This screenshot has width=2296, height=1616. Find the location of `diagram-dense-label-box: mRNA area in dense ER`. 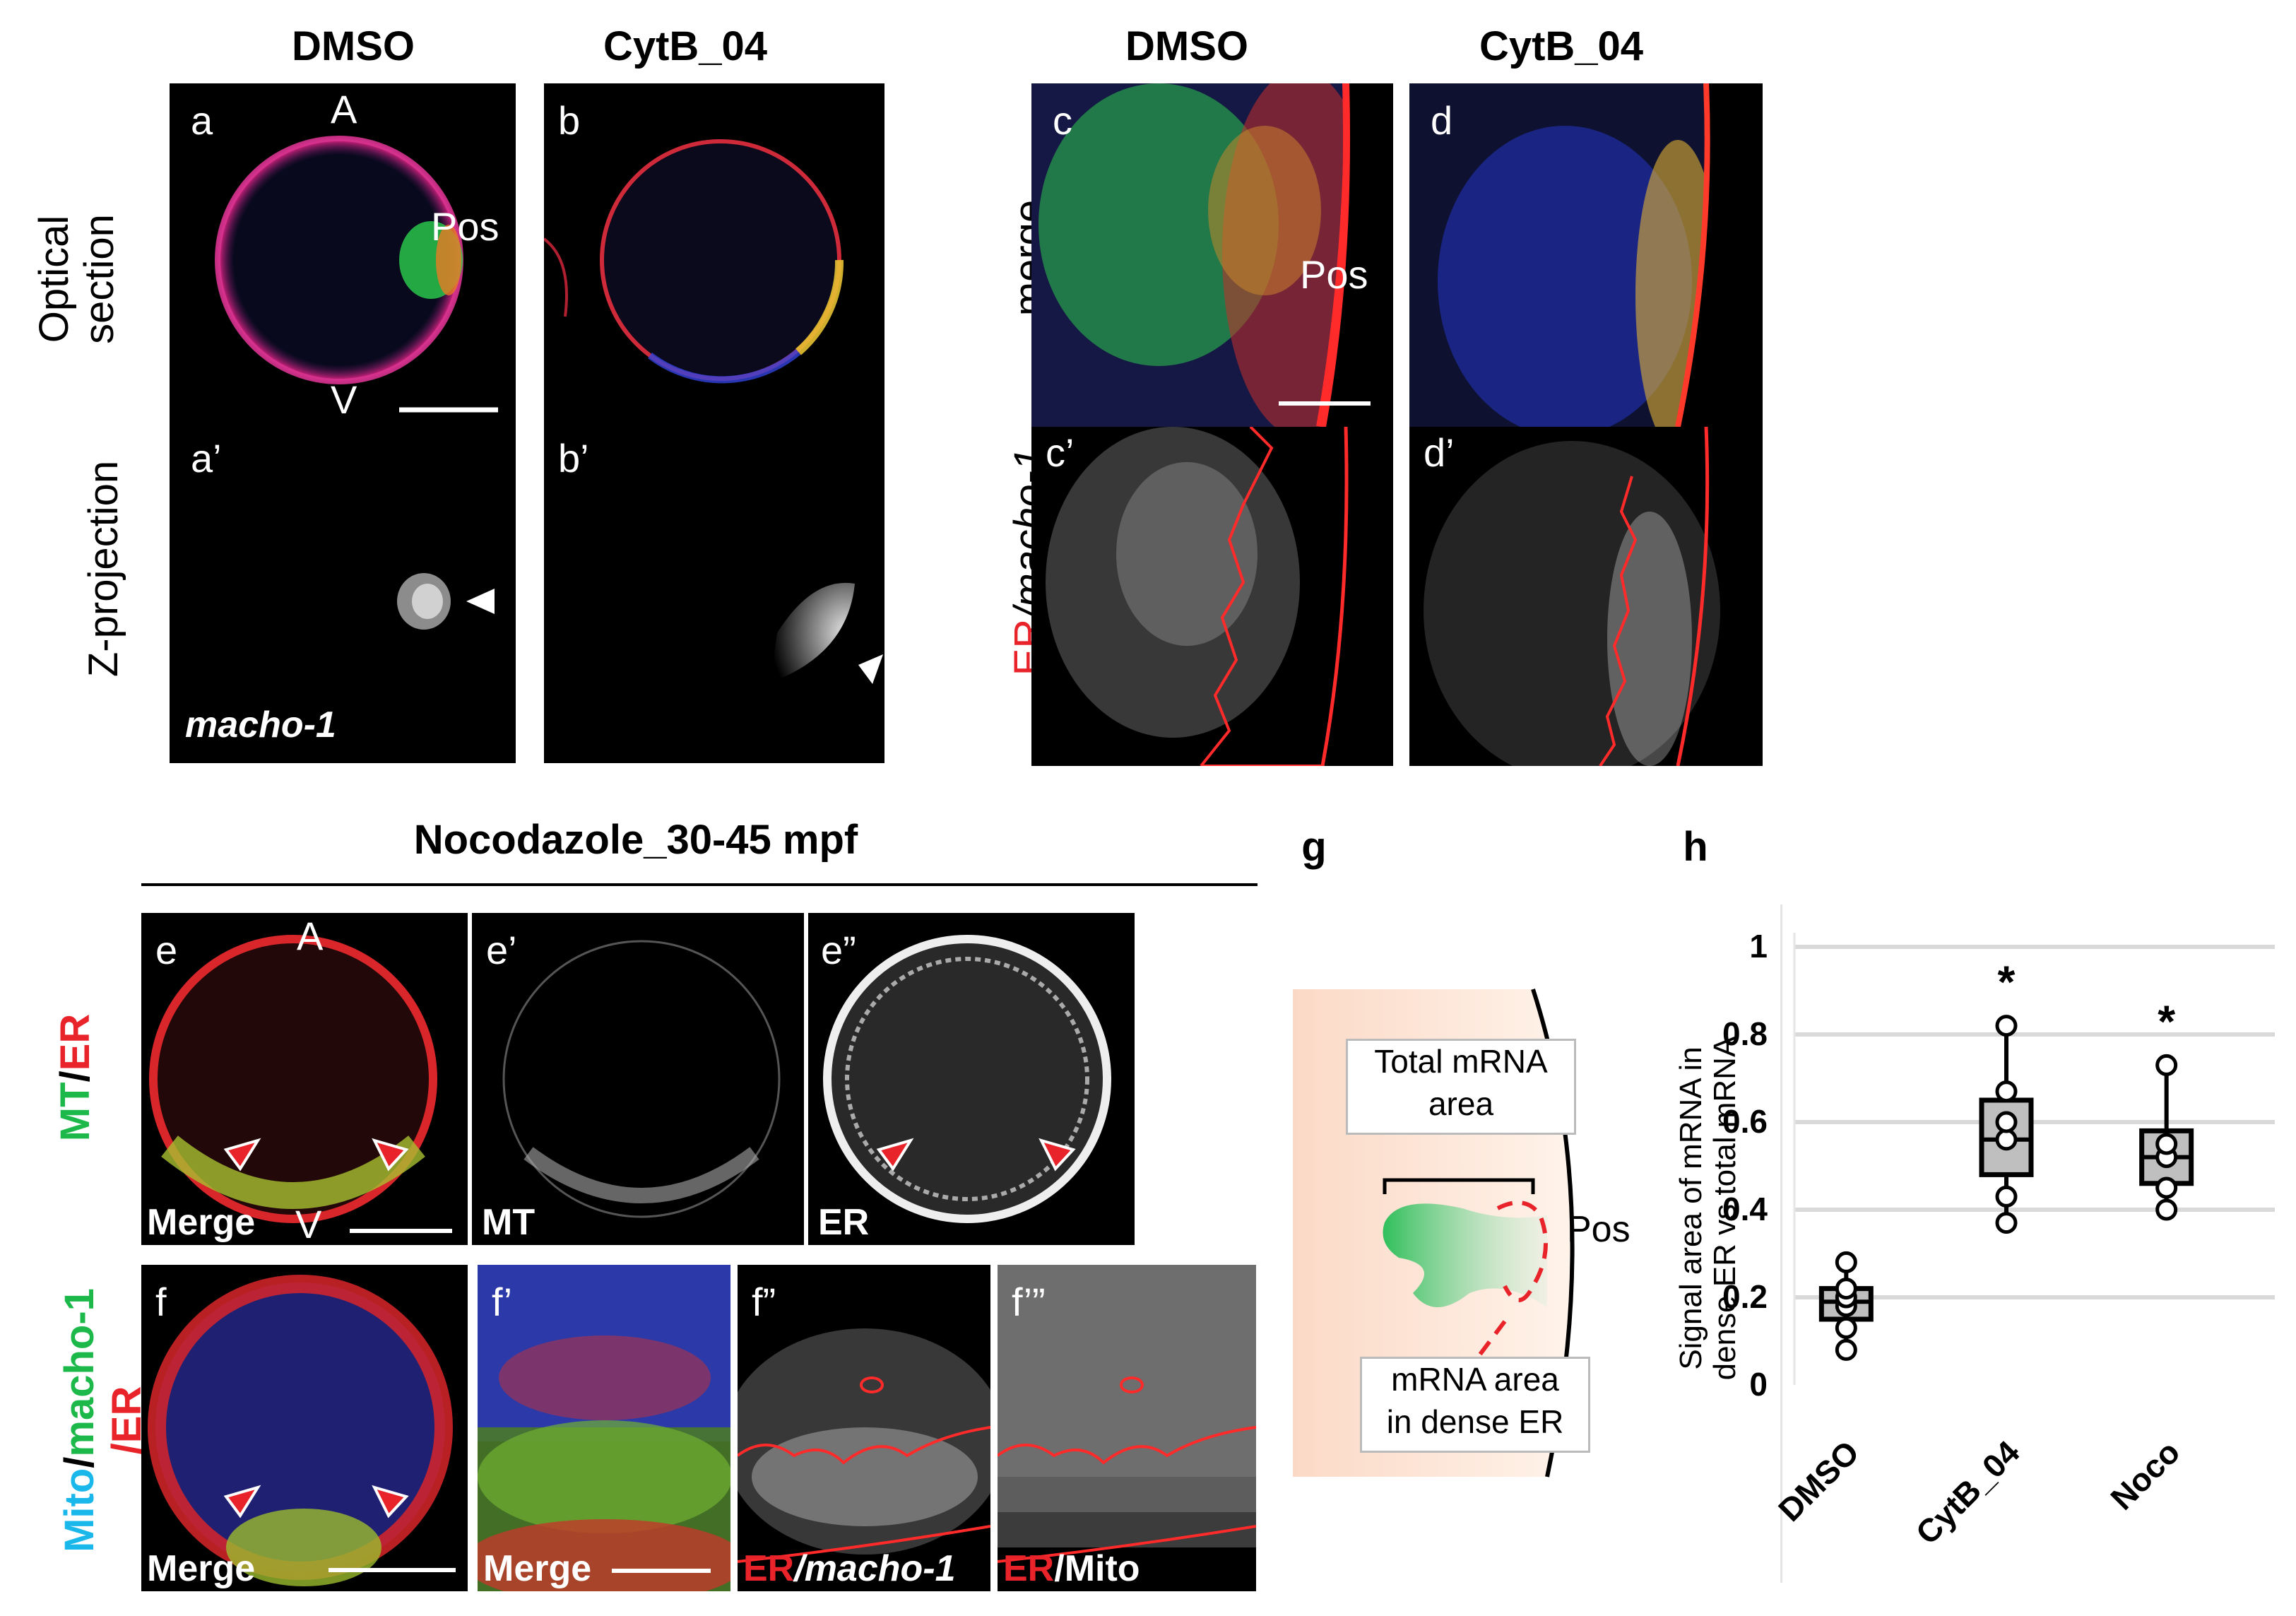

diagram-dense-label-box: mRNA area in dense ER is located at coordinates (1475, 1405).